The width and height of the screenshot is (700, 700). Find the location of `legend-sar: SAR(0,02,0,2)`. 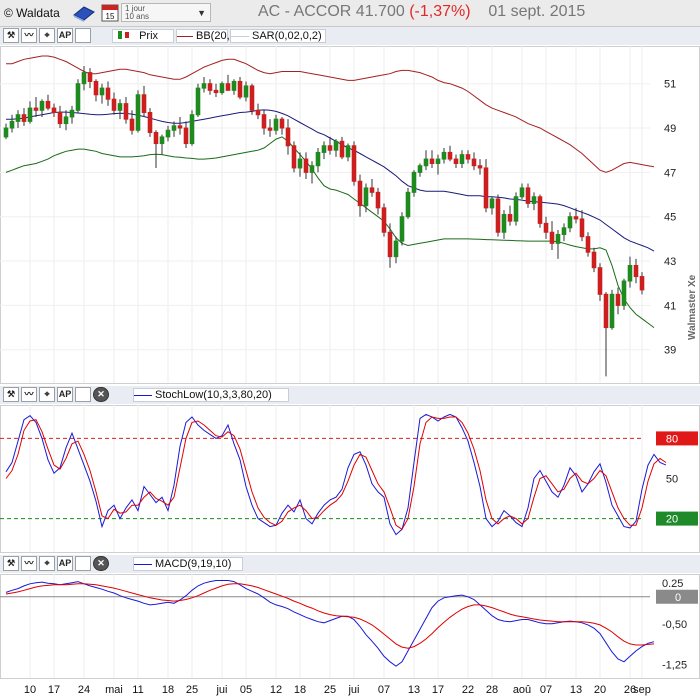

legend-sar: SAR(0,02,0,2) is located at coordinates (278, 36).